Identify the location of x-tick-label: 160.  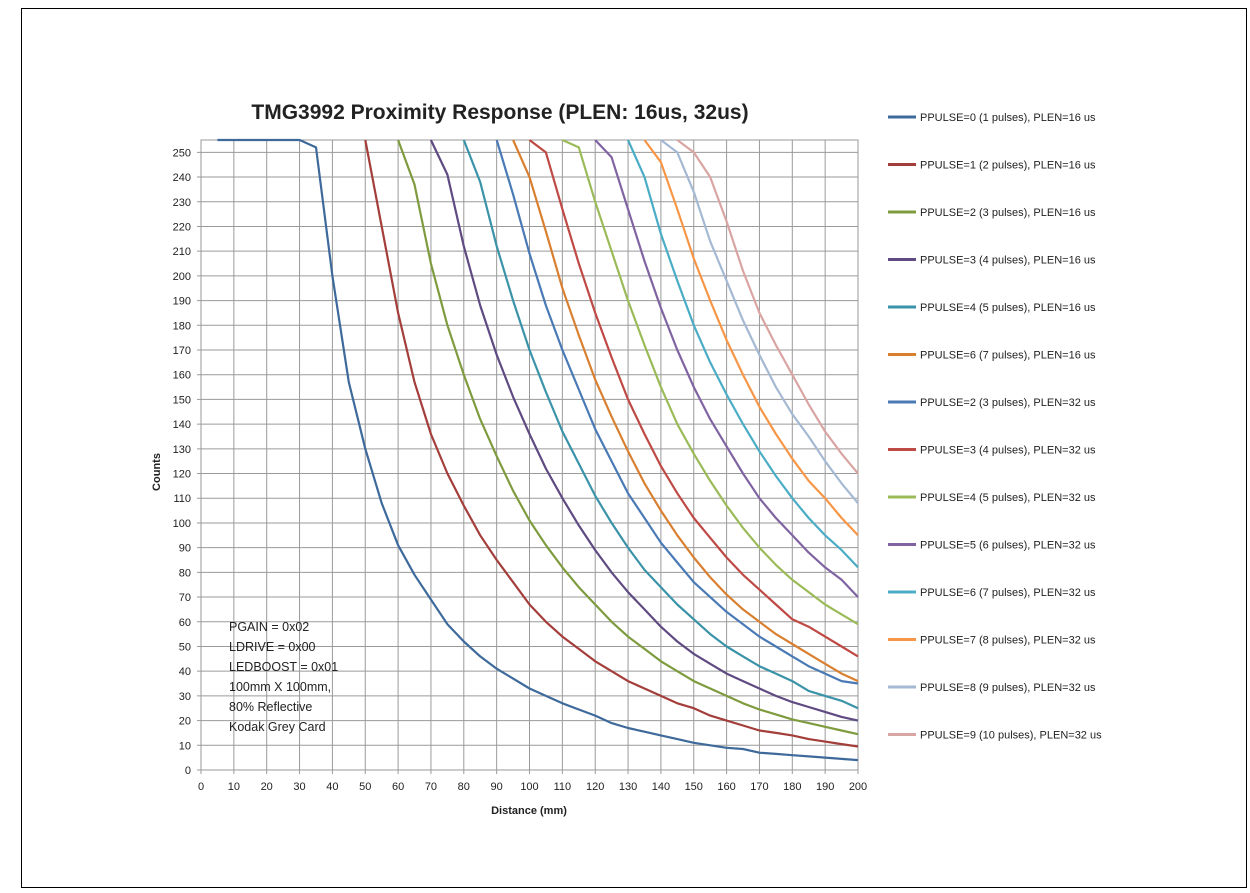
(726, 787).